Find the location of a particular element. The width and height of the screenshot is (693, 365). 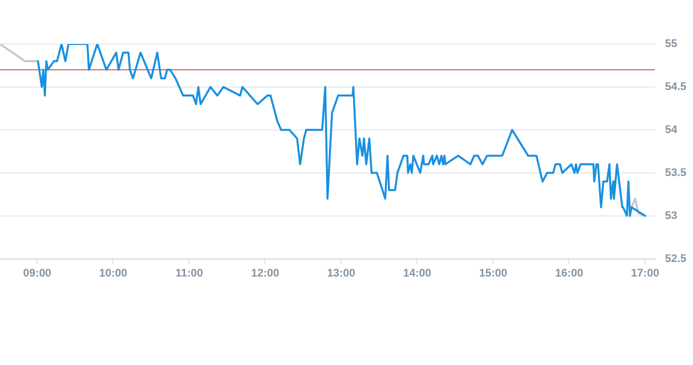

x-tick-label: 17:00 is located at coordinates (645, 273).